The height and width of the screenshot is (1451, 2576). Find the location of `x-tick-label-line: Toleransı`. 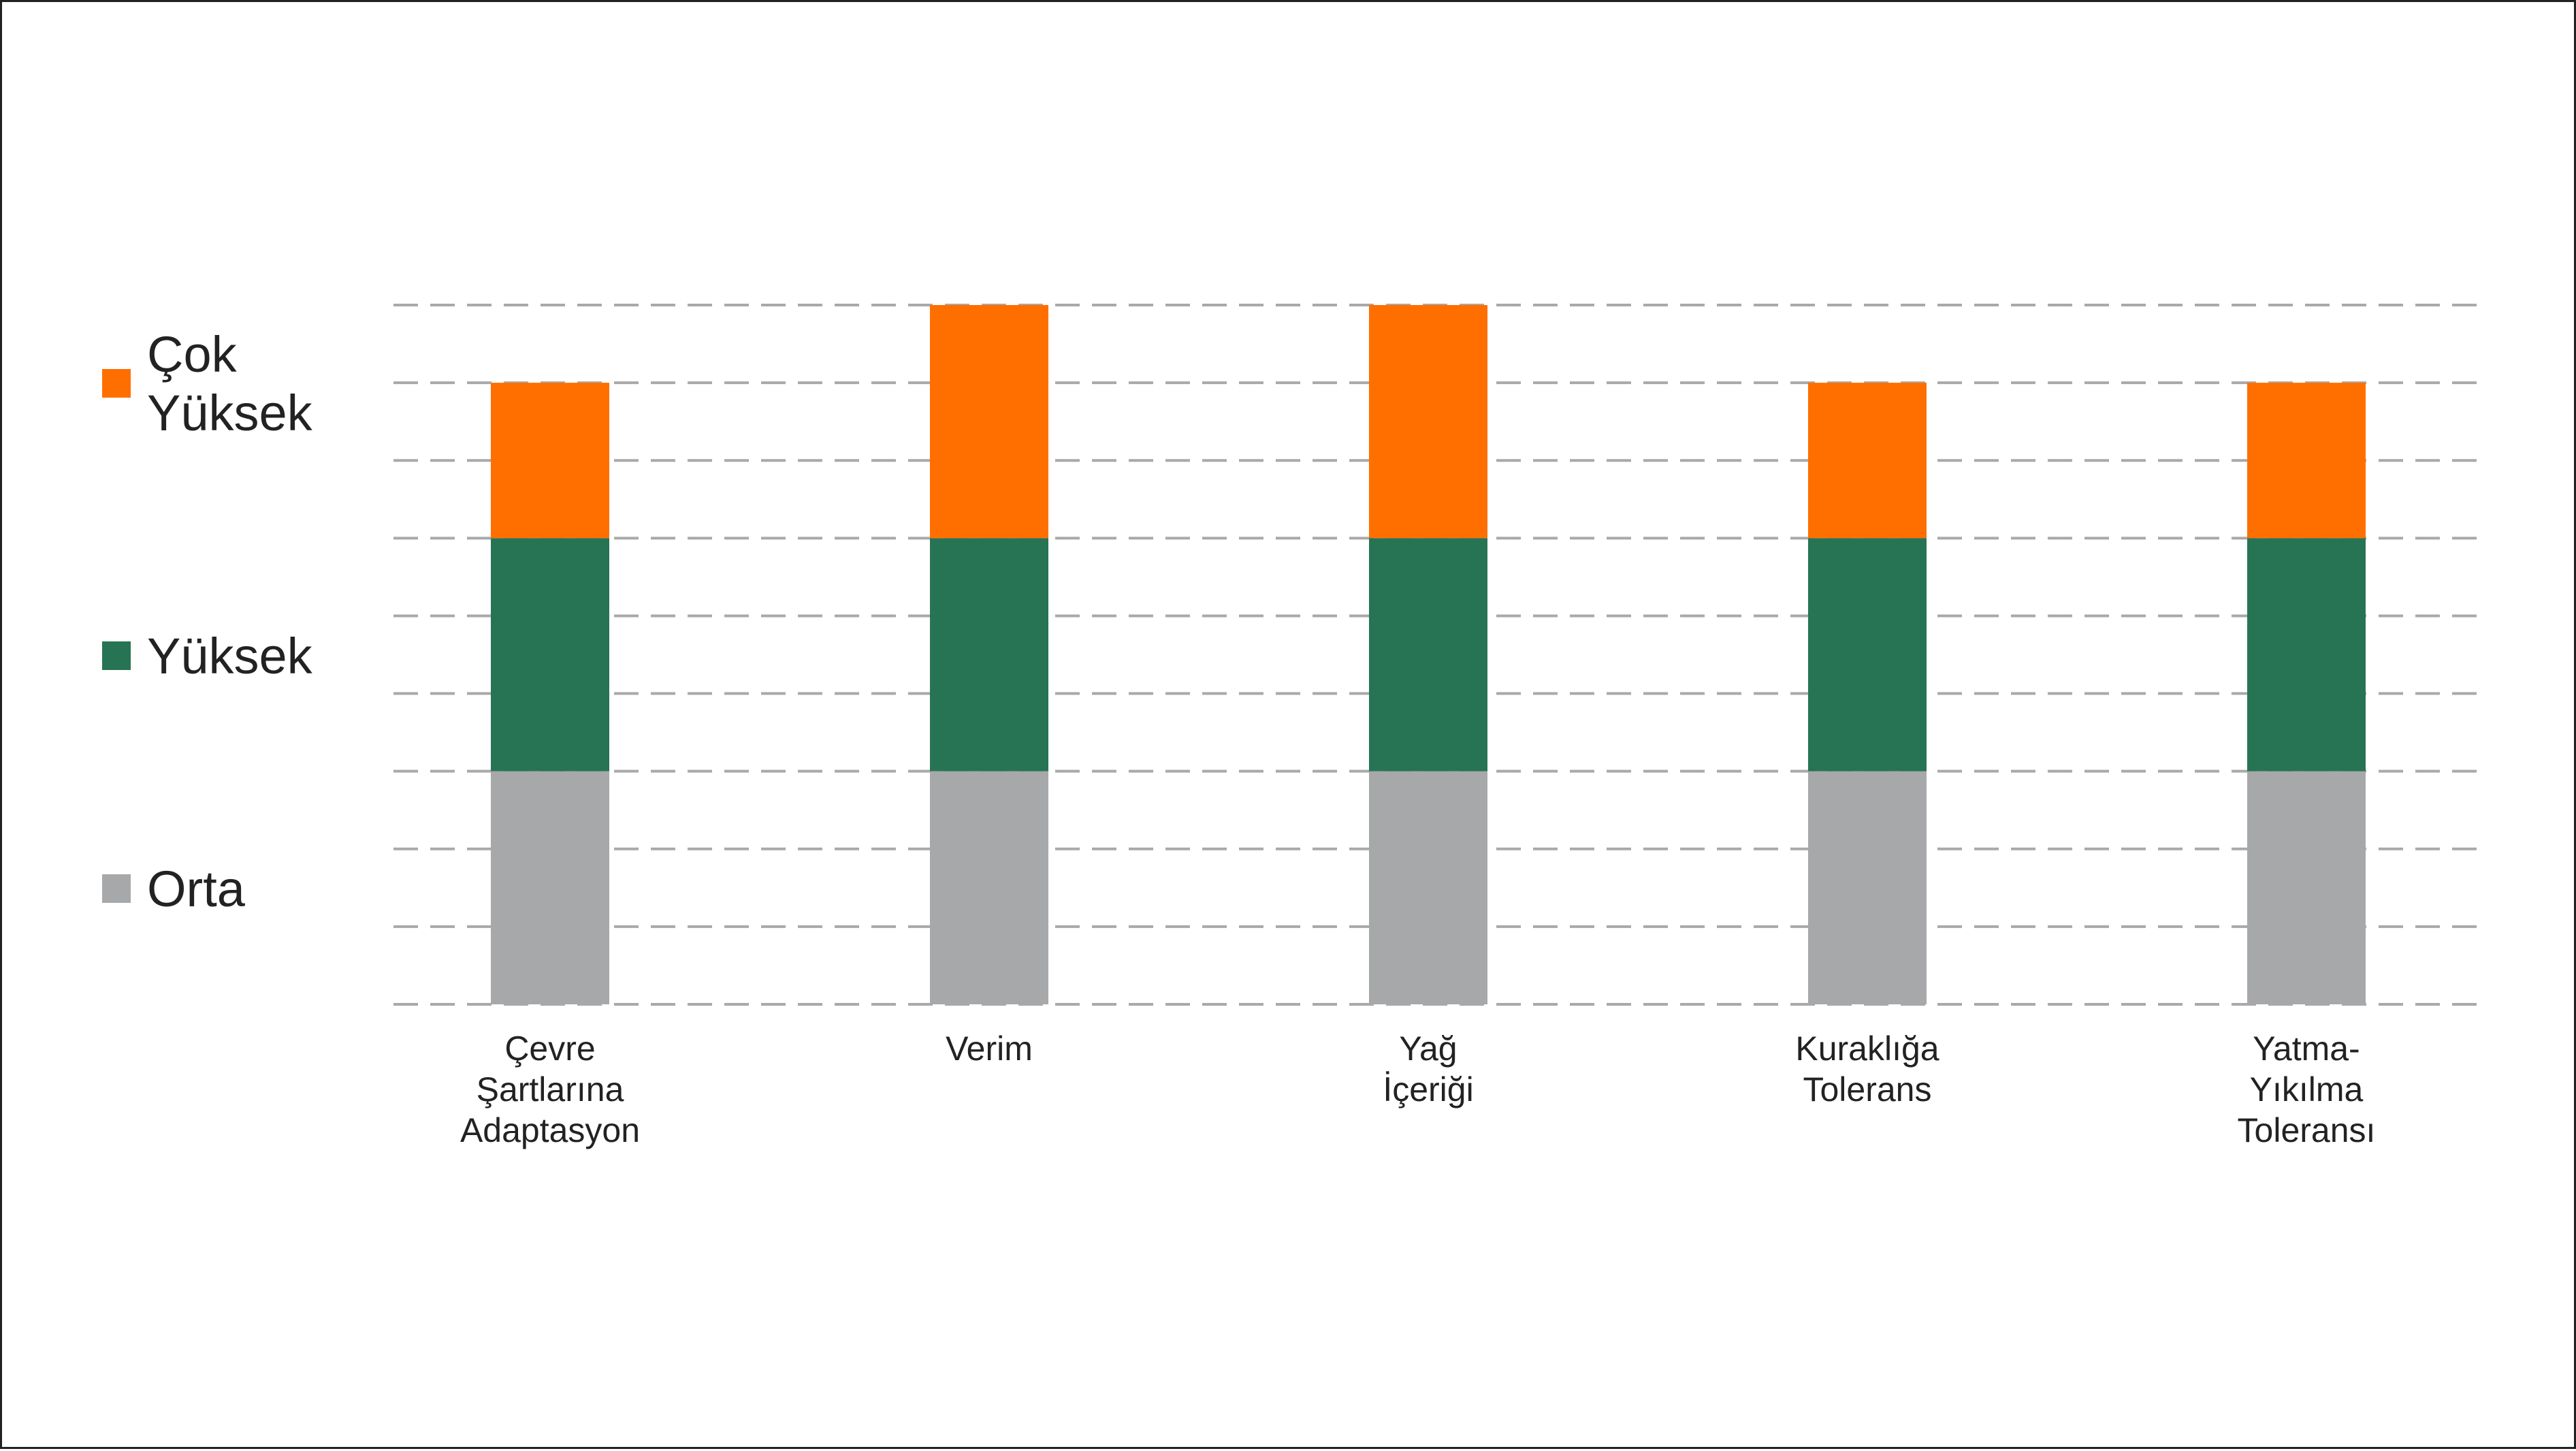

x-tick-label-line: Toleransı is located at coordinates (2307, 1130).